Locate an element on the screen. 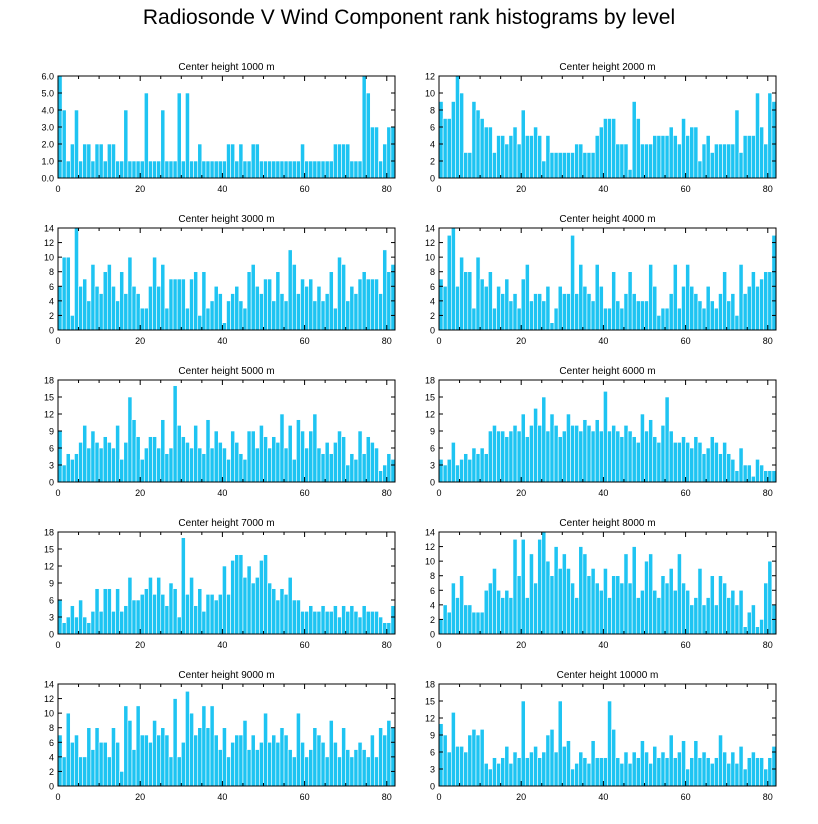  y-tick-label: 8 is located at coordinates (51, 728).